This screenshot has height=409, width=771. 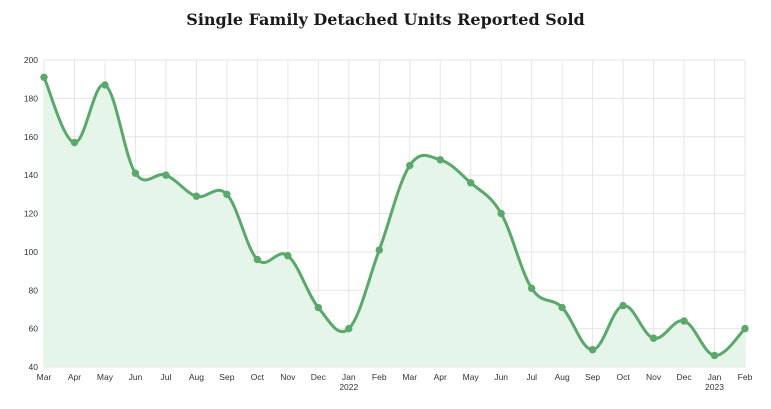 I want to click on y-tick-label: 60, so click(x=34, y=329).